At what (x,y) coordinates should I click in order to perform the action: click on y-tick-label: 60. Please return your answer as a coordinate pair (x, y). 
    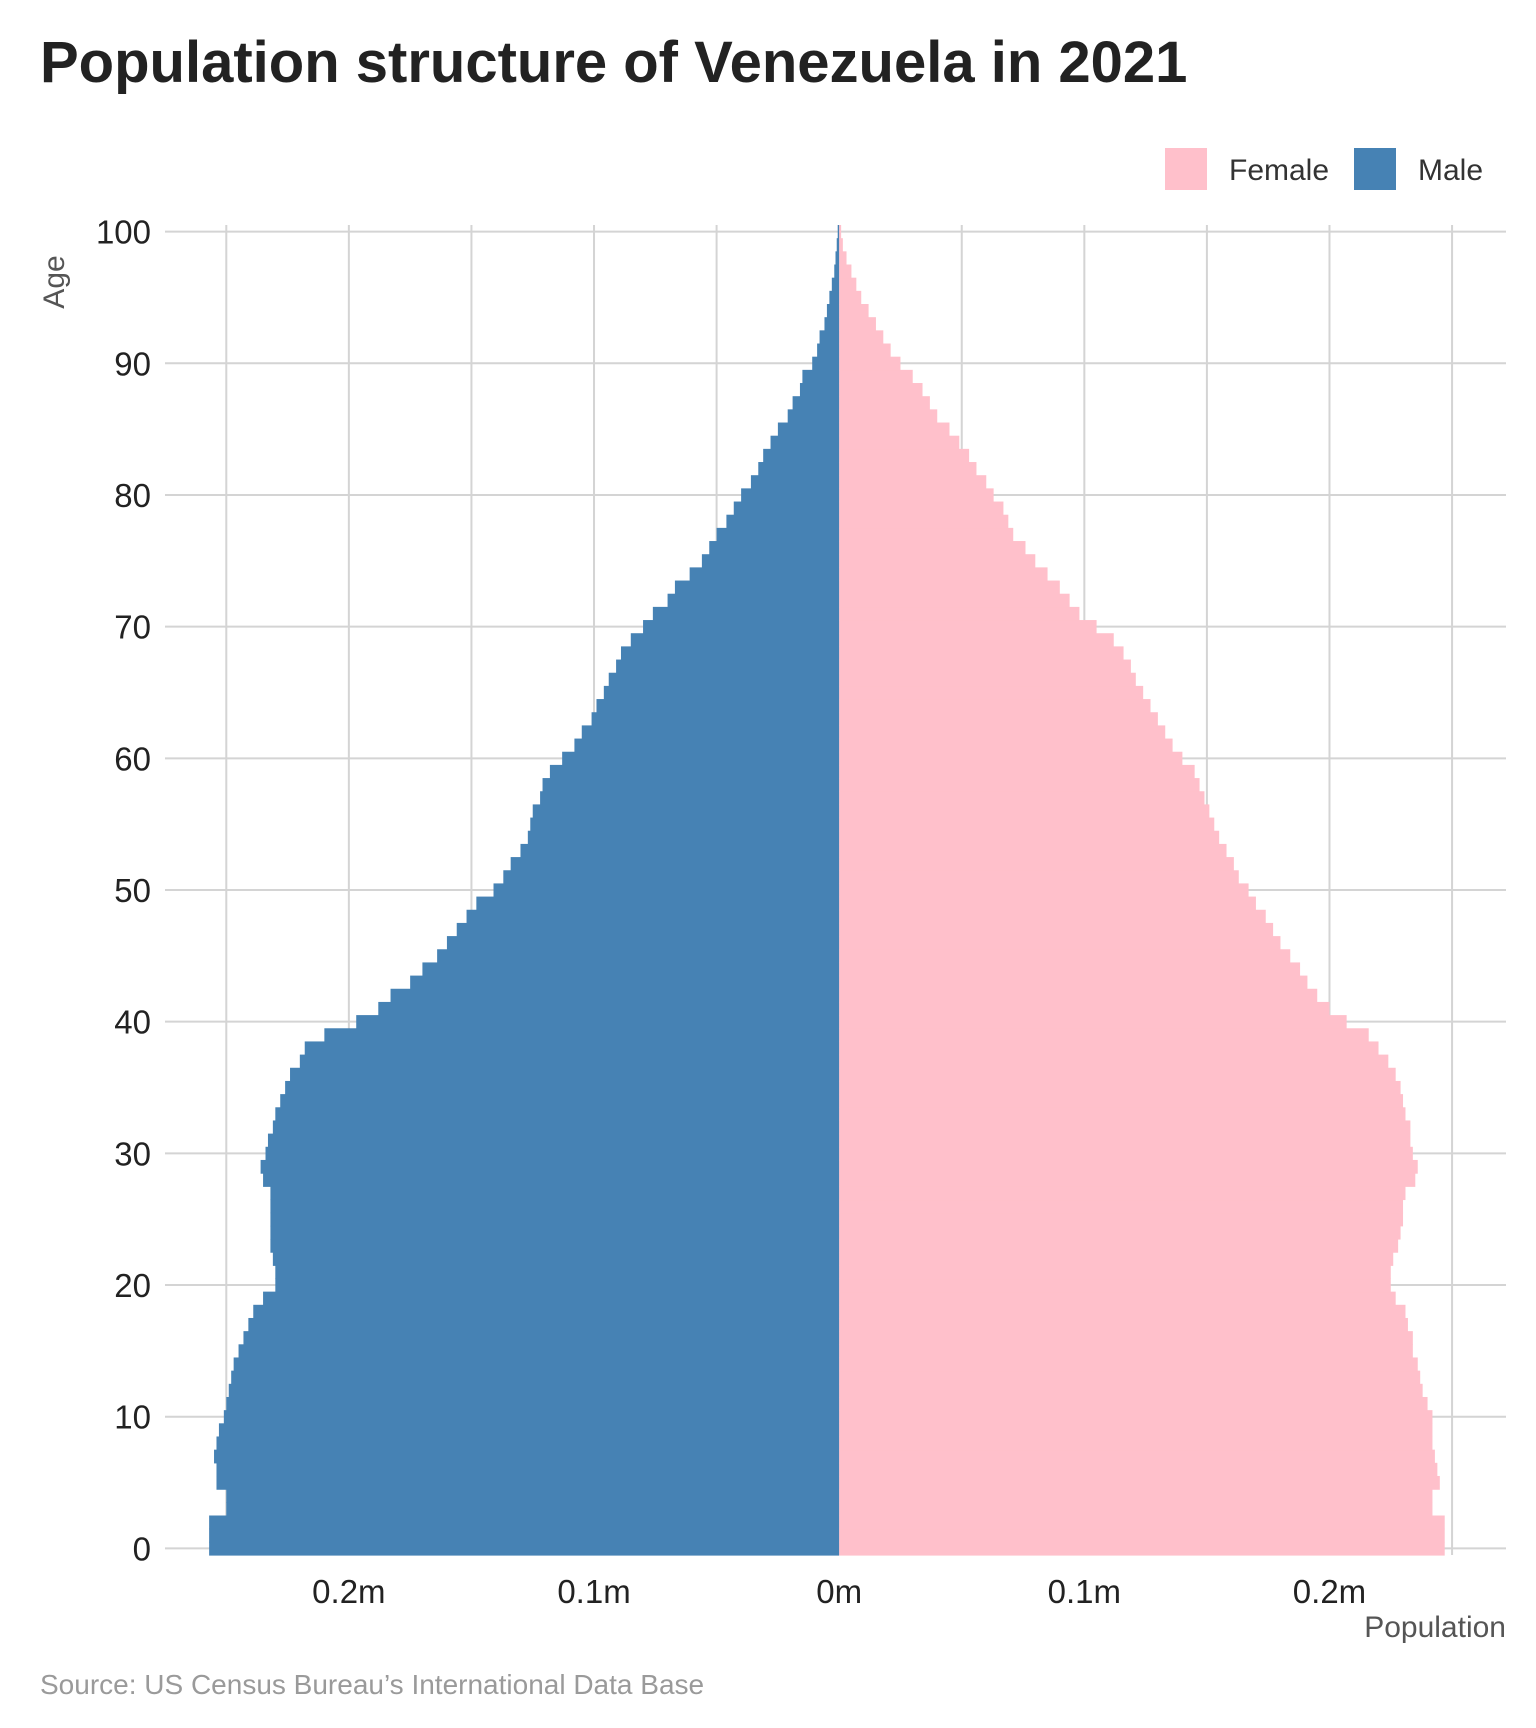
    Looking at the image, I should click on (132, 758).